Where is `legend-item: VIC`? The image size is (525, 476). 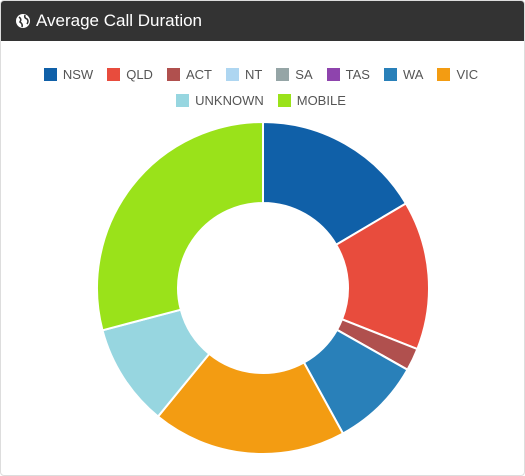
legend-item: VIC is located at coordinates (457, 74).